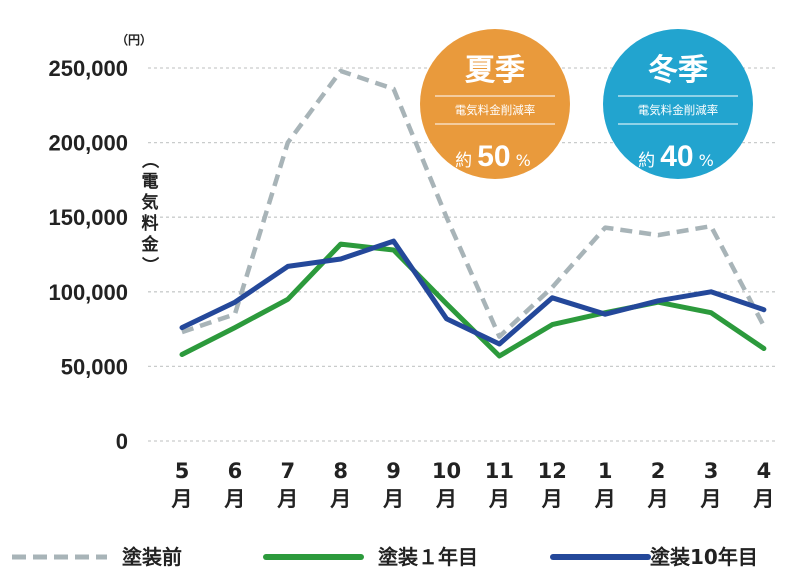 The image size is (800, 584). What do you see at coordinates (428, 557) in the screenshot?
I see `legend-label-1: 塗装１年目` at bounding box center [428, 557].